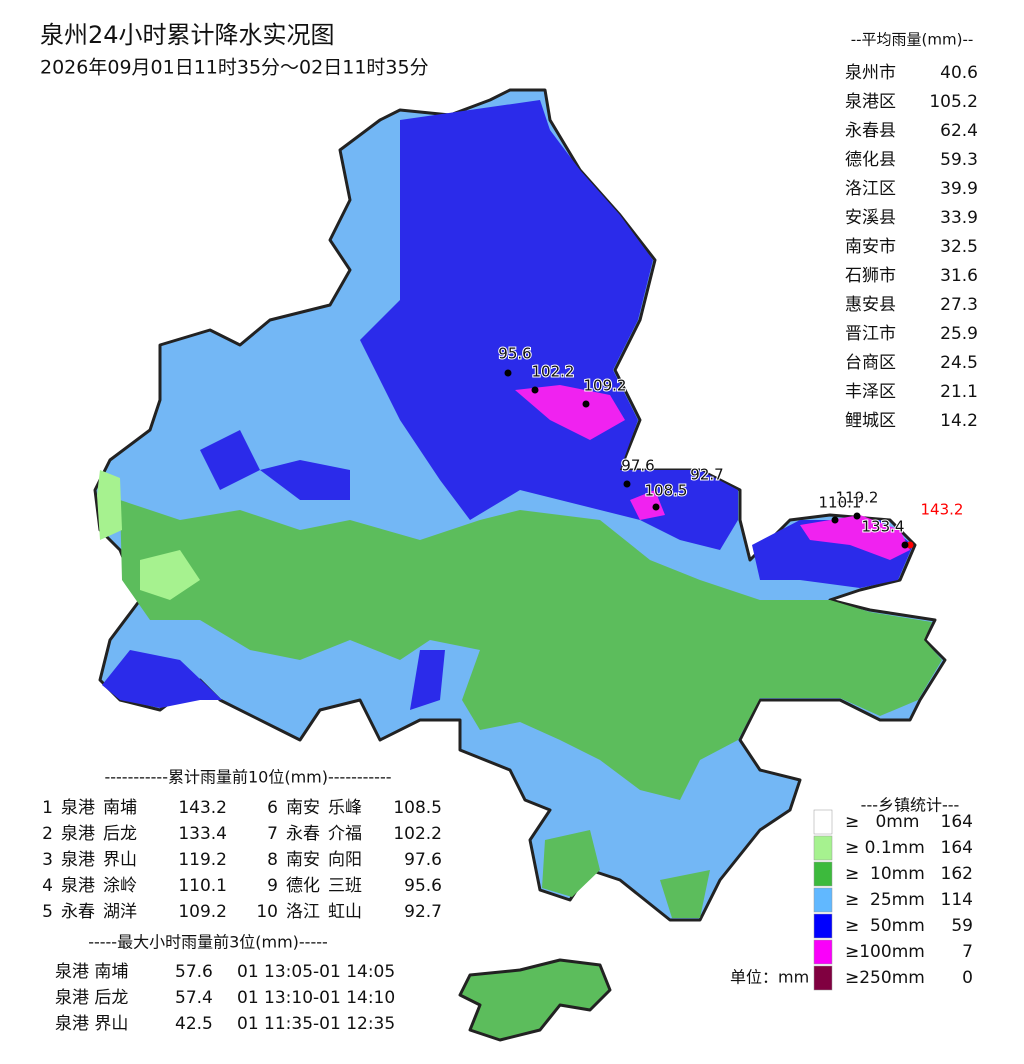 This screenshot has height=1064, width=1024. I want to click on station: 泉港 界山, so click(91, 1024).